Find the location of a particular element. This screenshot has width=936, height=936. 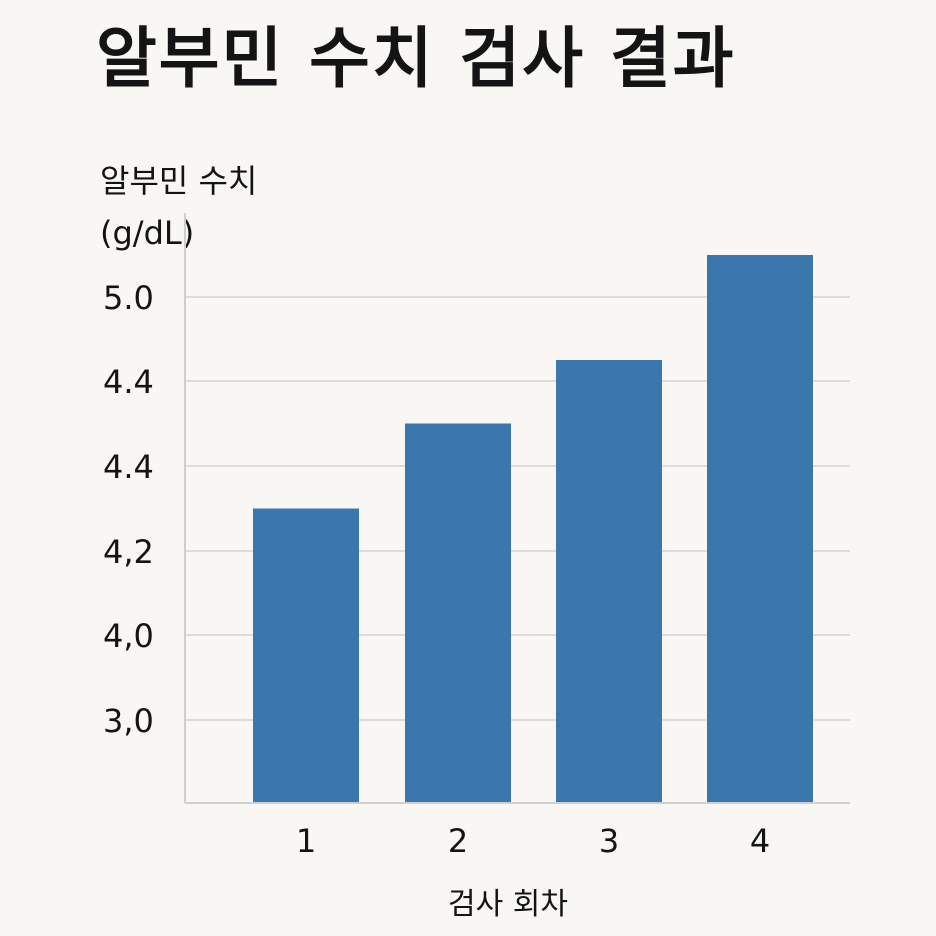

y-tick-labels: 3,0 4,0 4,2 4.4 4.4 5.0 is located at coordinates (128, 509).